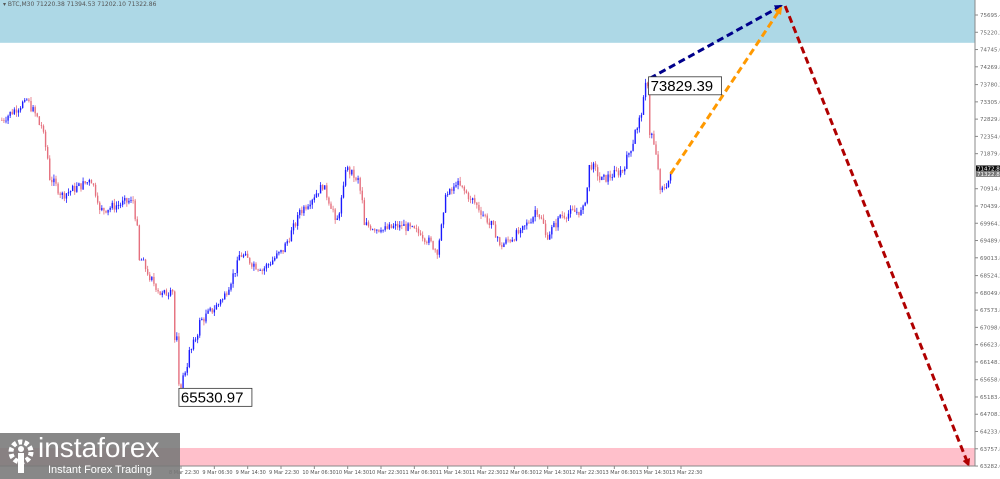 The image size is (1000, 479). Describe the element at coordinates (990, 415) in the screenshot. I see `price-tick-label: 64708.23` at that location.